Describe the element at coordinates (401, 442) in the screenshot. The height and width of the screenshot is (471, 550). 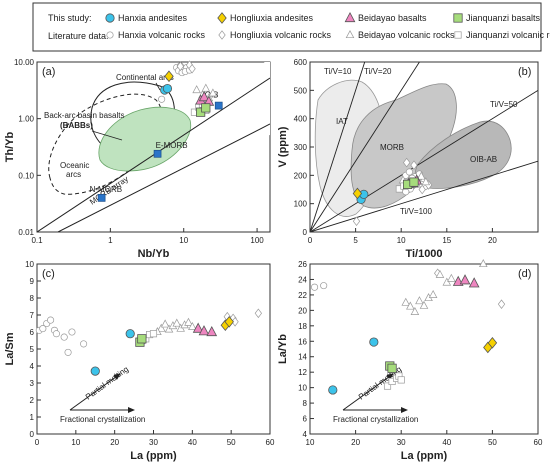
I see `panel-d-xtick-label: 30` at that location.